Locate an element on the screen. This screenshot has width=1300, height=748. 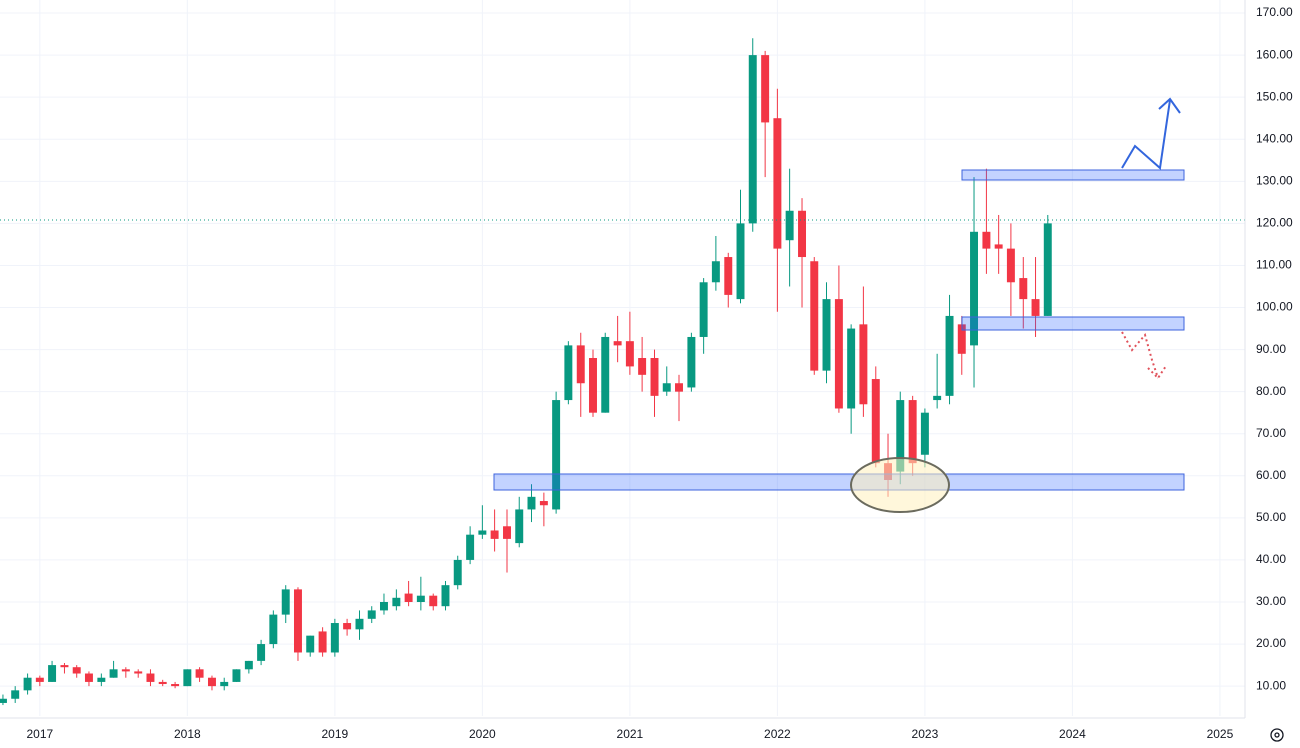
y-tick-label: 100.00 is located at coordinates (1274, 307).